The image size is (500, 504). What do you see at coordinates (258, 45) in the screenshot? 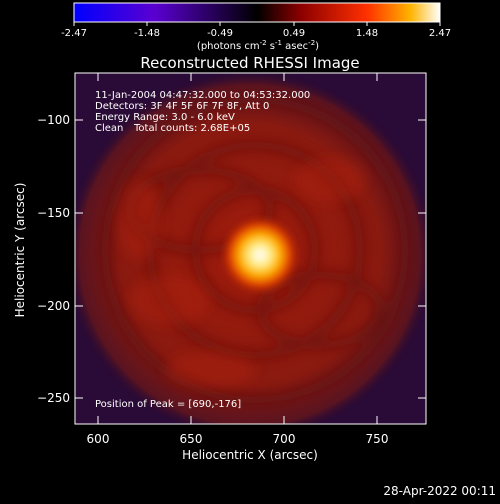
I see `colorbar-units: (photons cm-2 s-1 asec-2)` at bounding box center [258, 45].